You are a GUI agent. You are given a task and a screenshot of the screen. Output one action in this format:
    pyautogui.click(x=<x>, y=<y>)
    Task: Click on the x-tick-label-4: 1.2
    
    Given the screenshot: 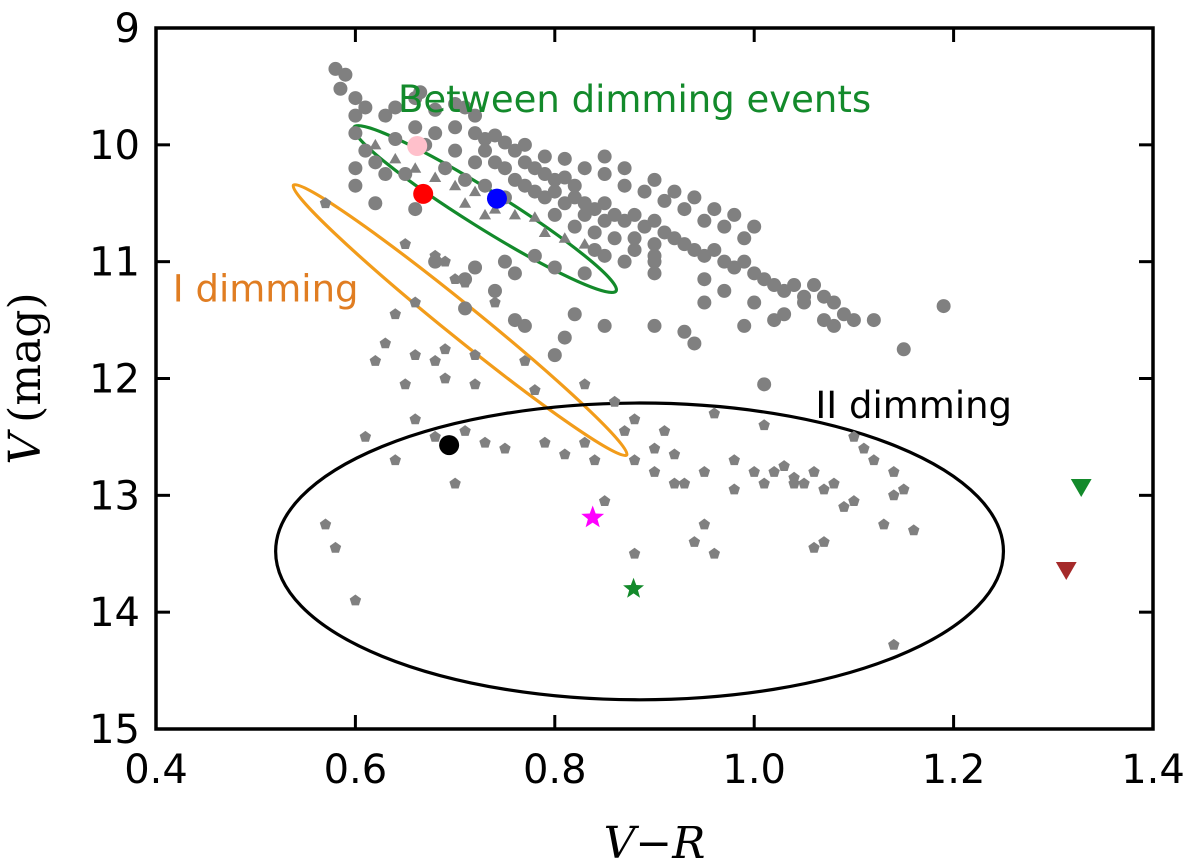 What is the action you would take?
    pyautogui.click(x=954, y=770)
    